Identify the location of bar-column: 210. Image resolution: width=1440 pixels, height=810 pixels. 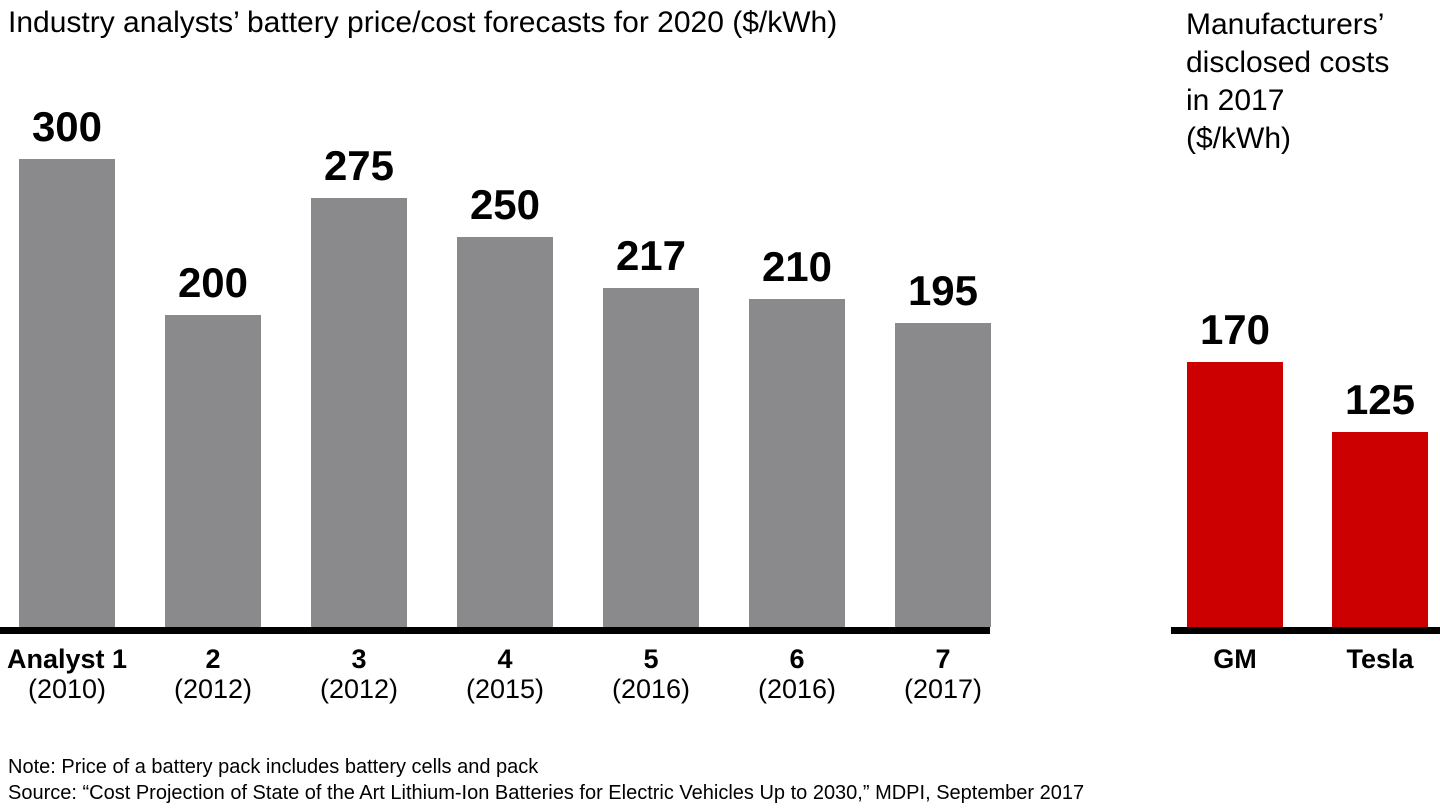
(797, 434).